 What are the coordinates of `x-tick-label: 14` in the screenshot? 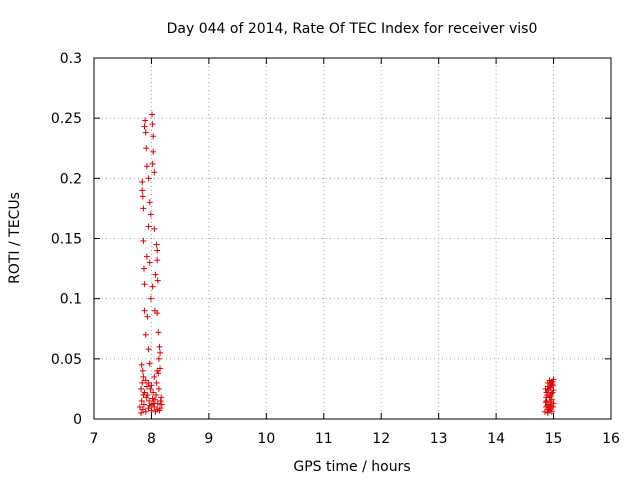 It's located at (496, 439).